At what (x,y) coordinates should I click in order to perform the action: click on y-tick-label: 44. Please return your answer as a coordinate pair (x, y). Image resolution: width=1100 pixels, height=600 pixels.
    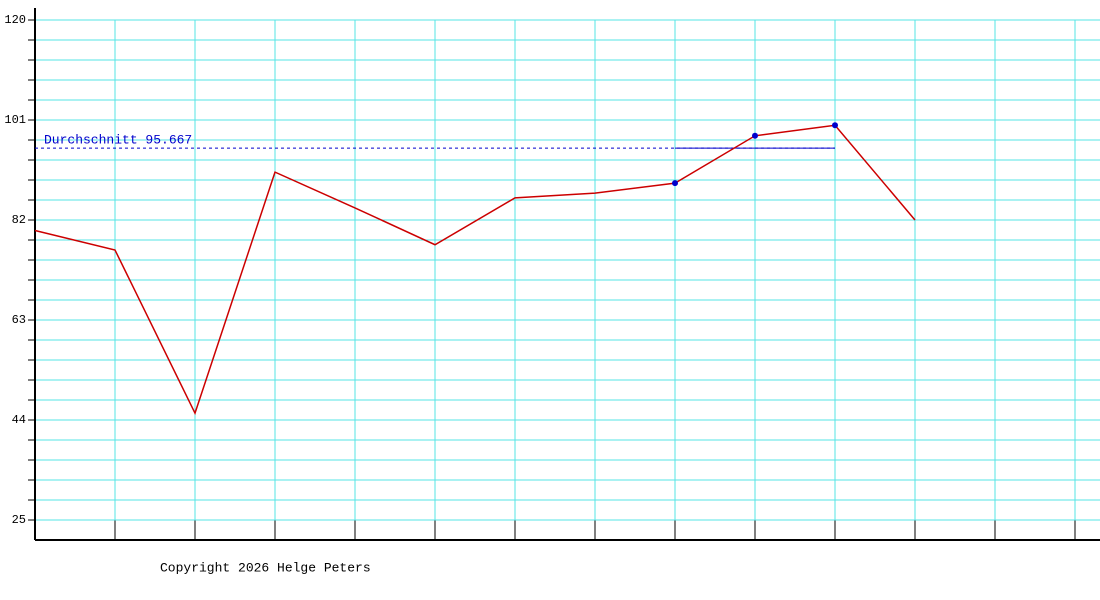
    Looking at the image, I should click on (19, 420).